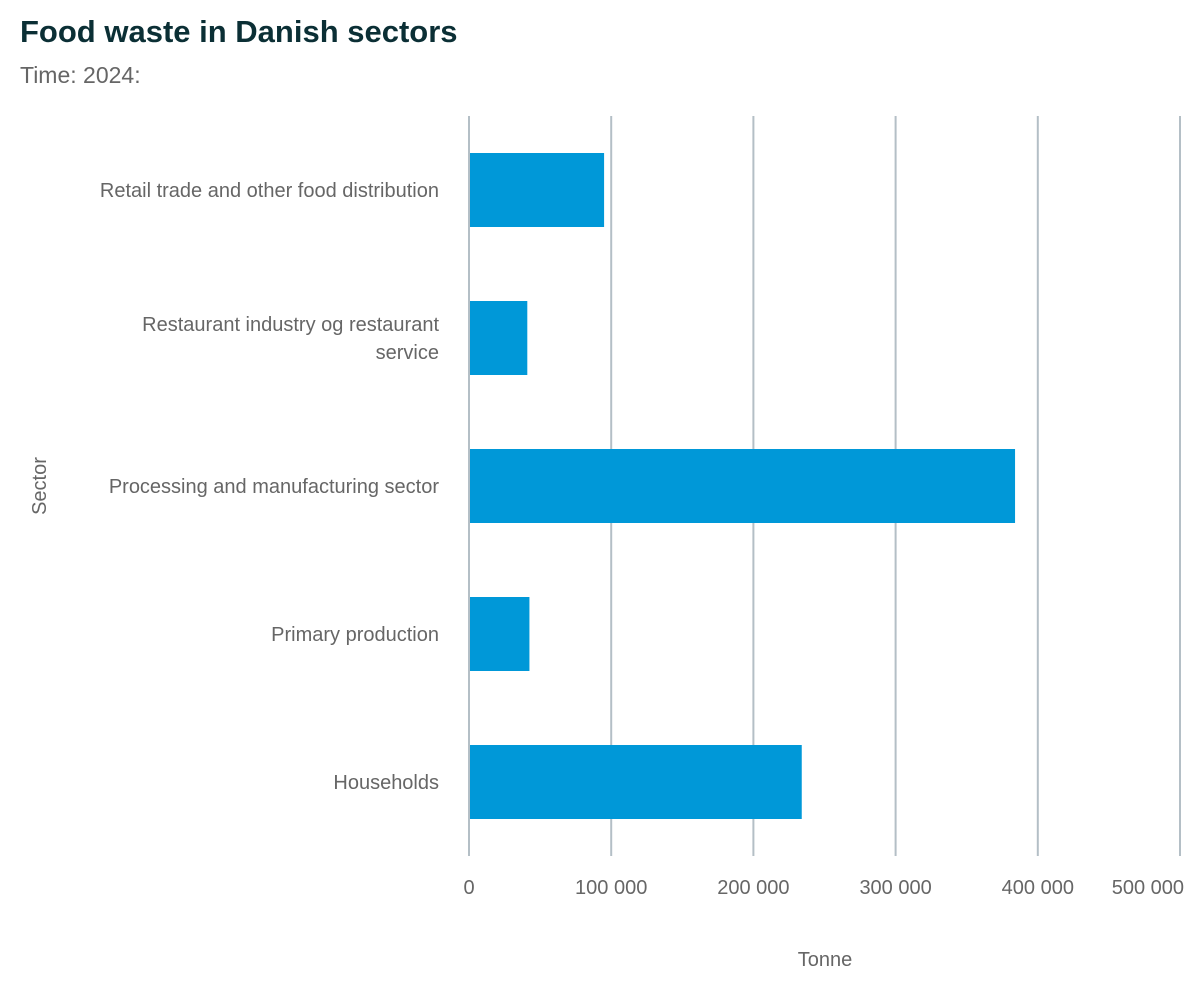  What do you see at coordinates (611, 888) in the screenshot?
I see `x-tick-label: 100 000` at bounding box center [611, 888].